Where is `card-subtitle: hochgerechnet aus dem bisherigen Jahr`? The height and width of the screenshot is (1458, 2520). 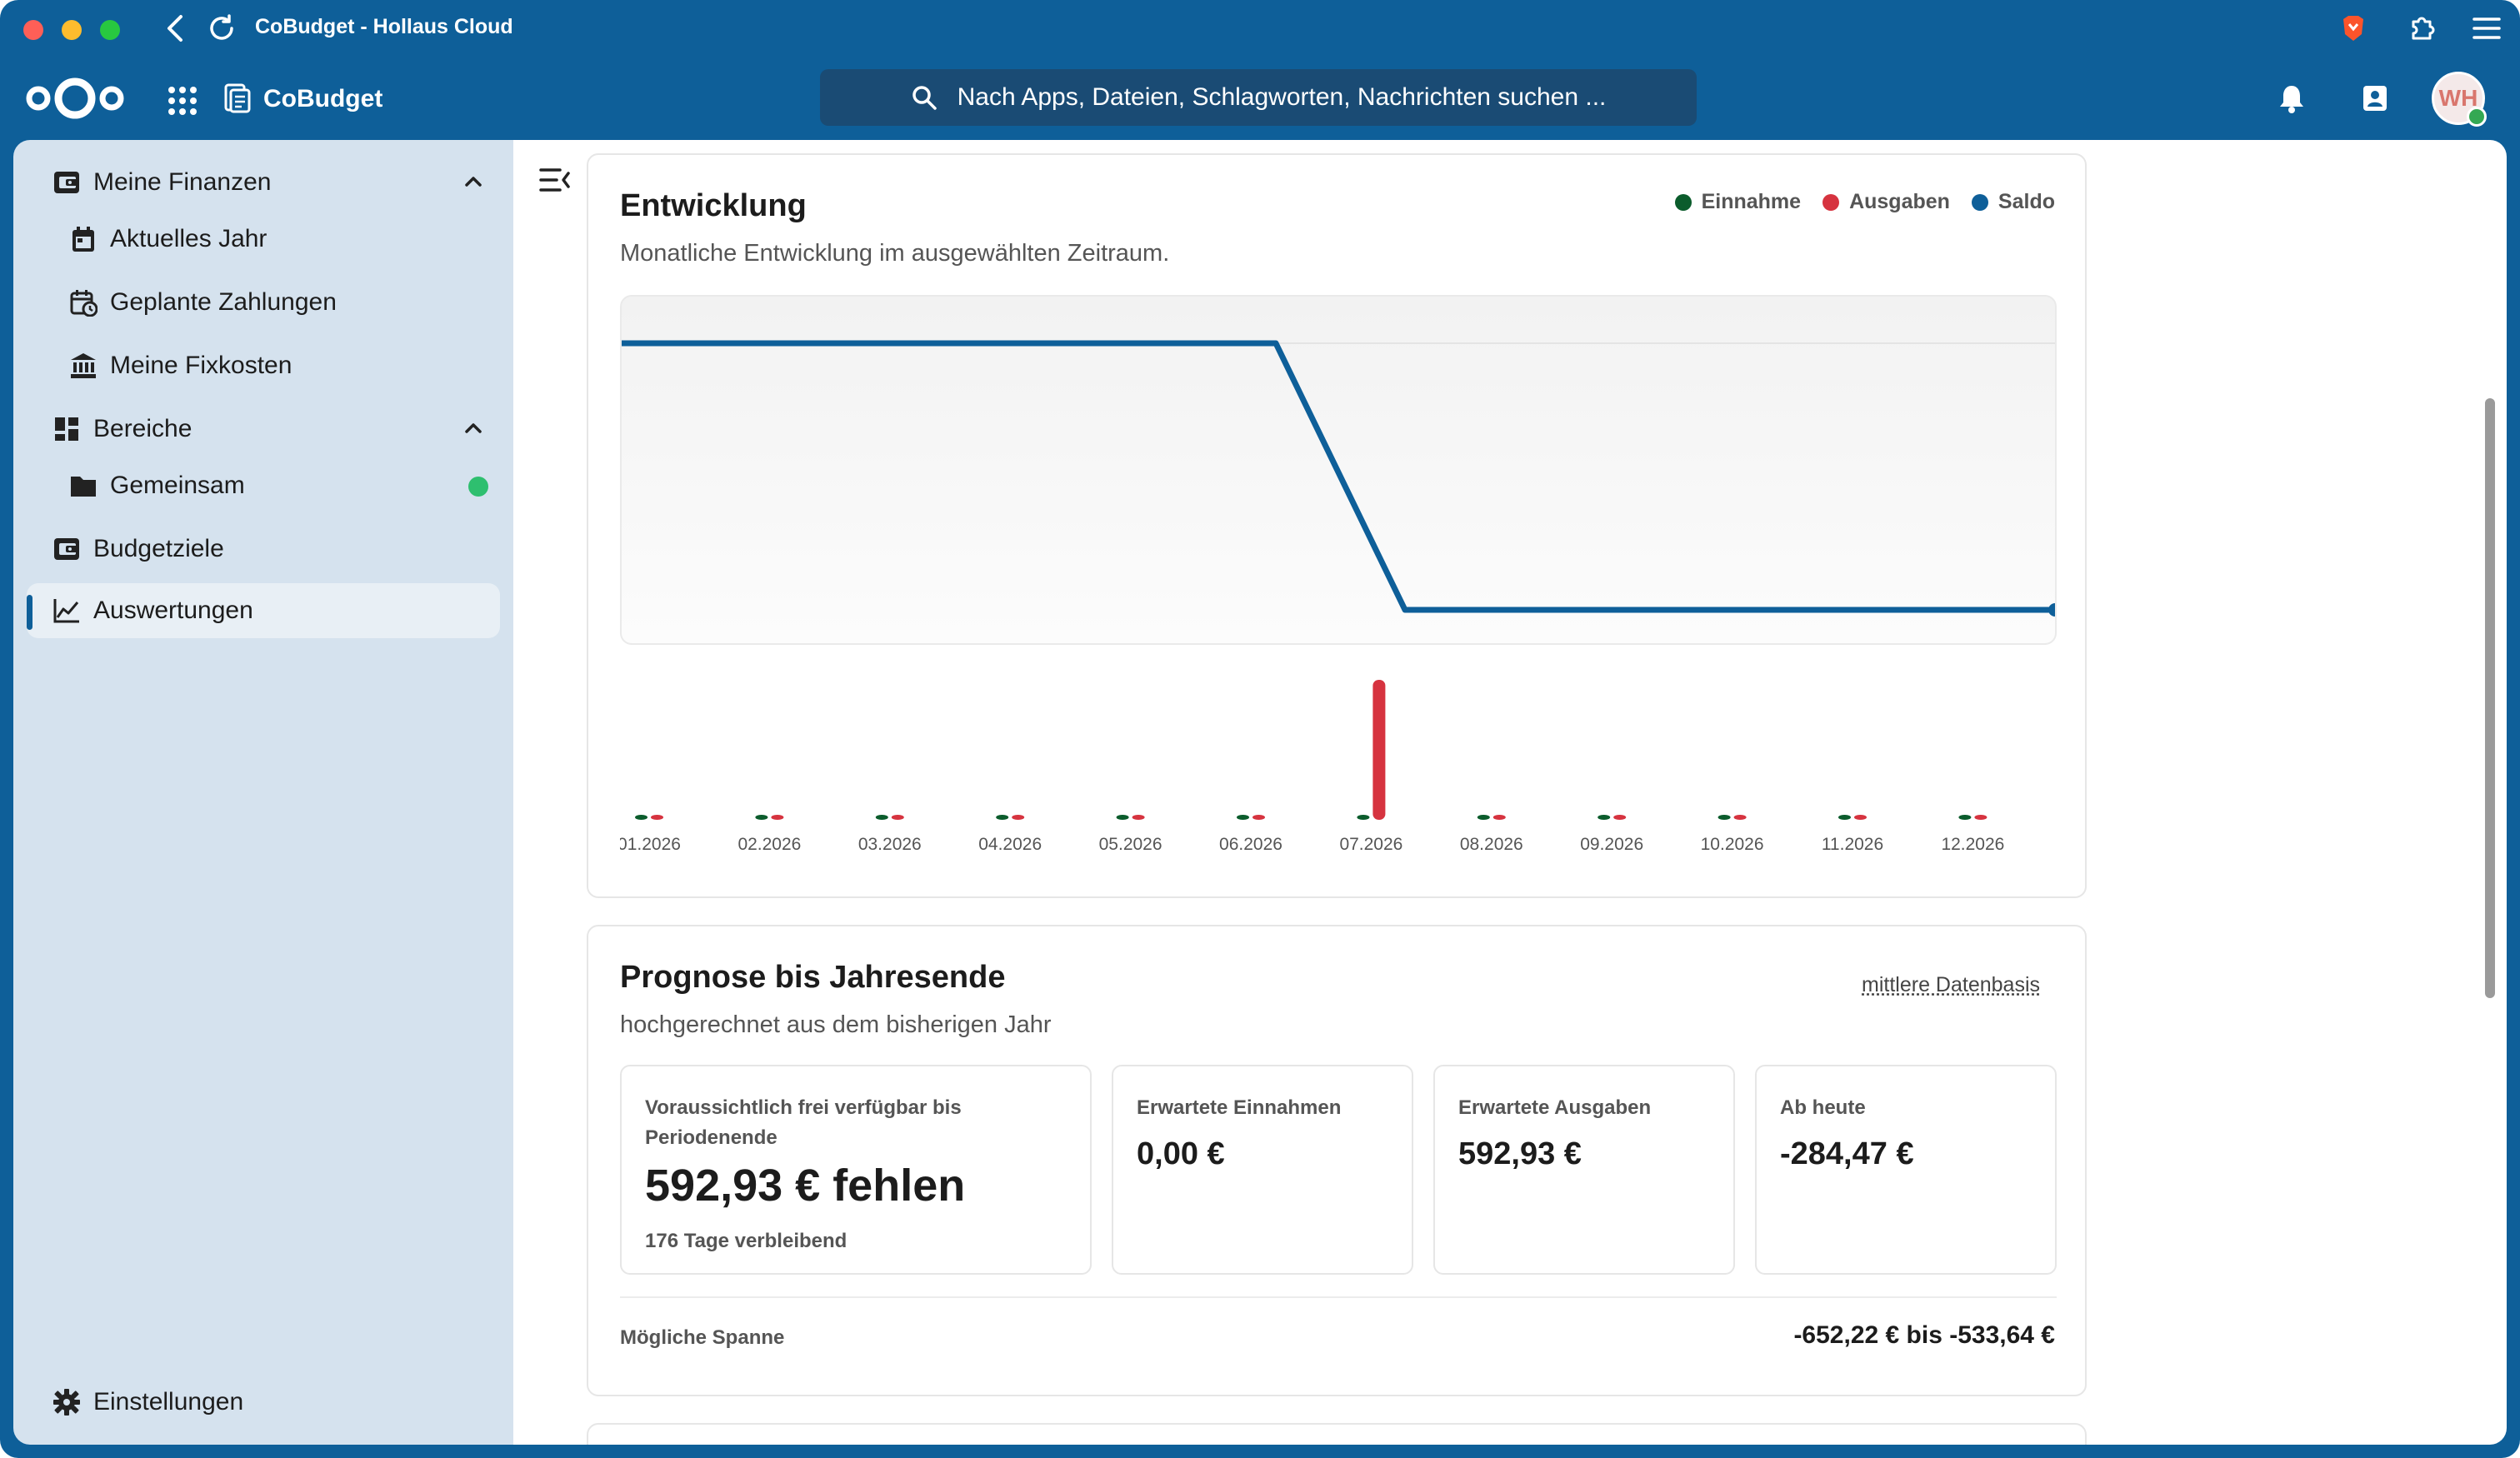 card-subtitle: hochgerechnet aus dem bisherigen Jahr is located at coordinates (836, 1024).